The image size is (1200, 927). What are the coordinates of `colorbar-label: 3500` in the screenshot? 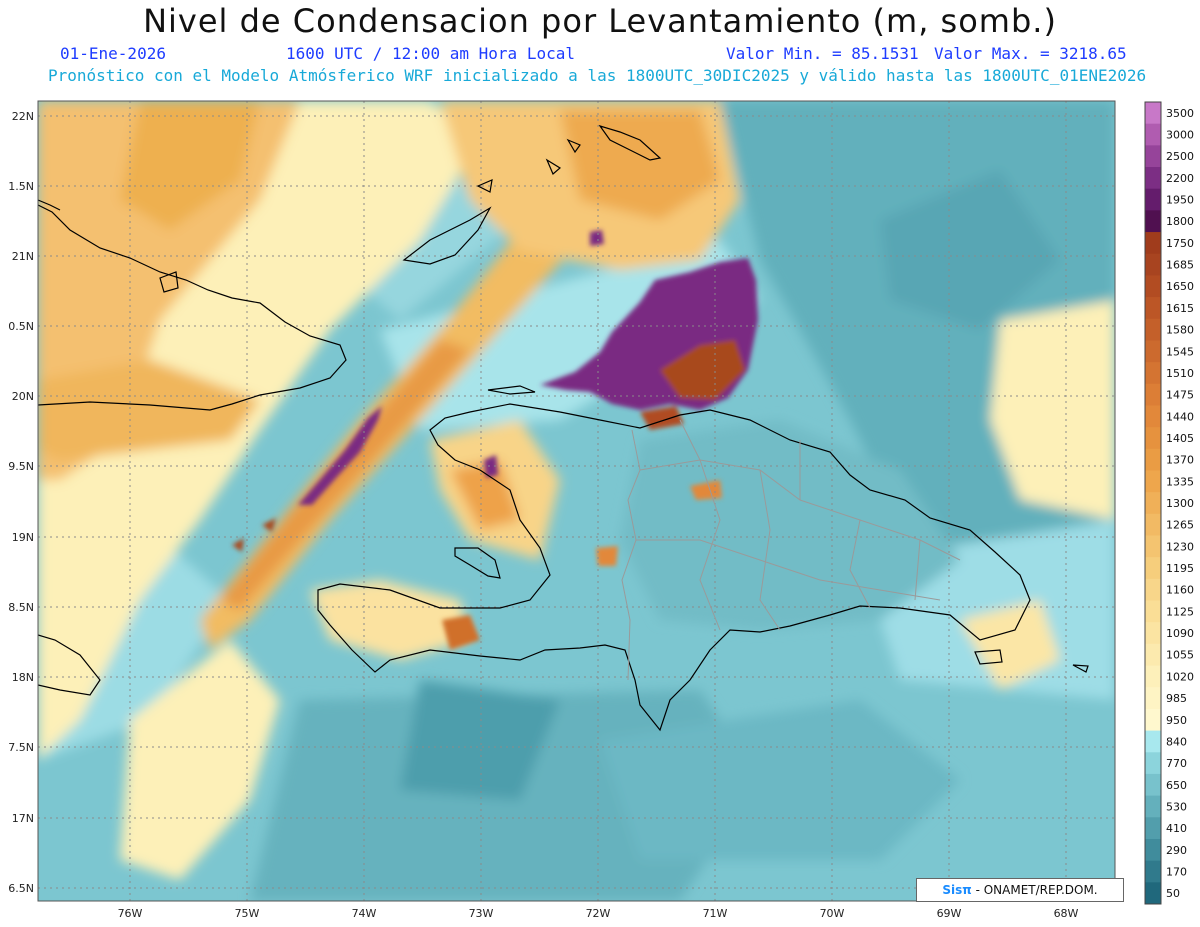 It's located at (1180, 113).